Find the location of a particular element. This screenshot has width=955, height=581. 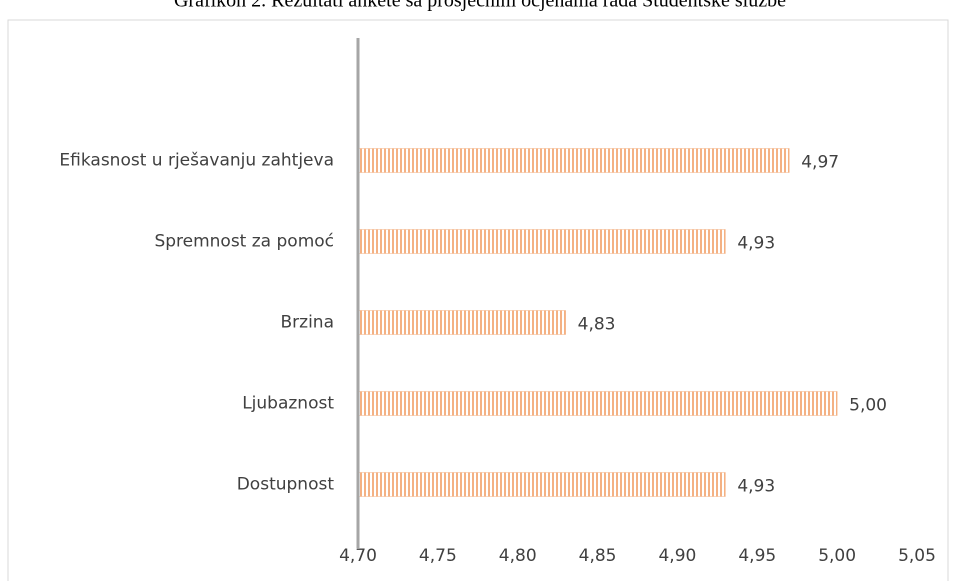

y-tick-label: Spremnost za pomoć is located at coordinates (244, 242).